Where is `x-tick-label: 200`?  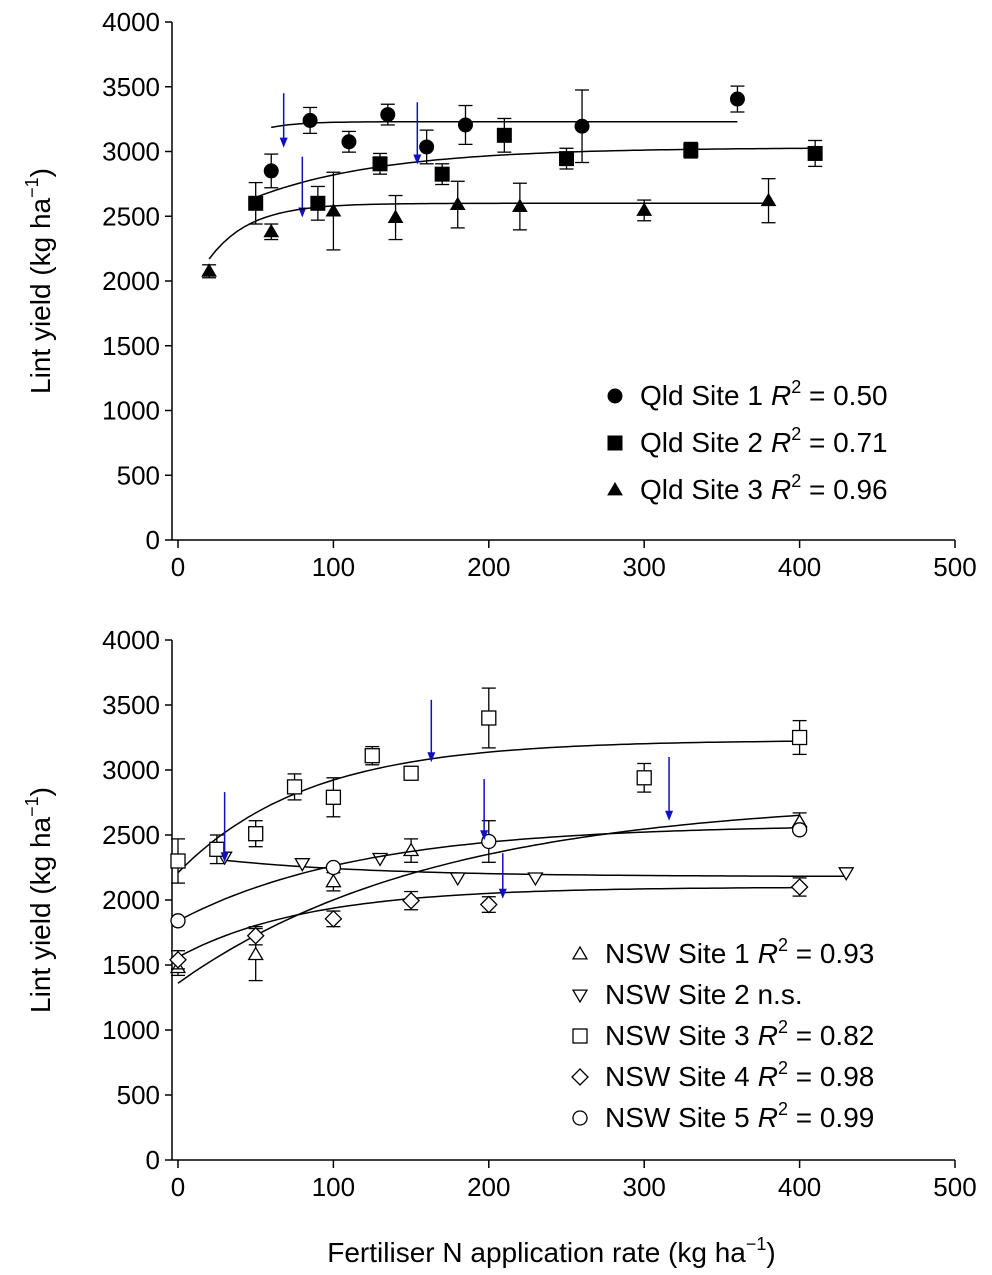 x-tick-label: 200 is located at coordinates (488, 1187).